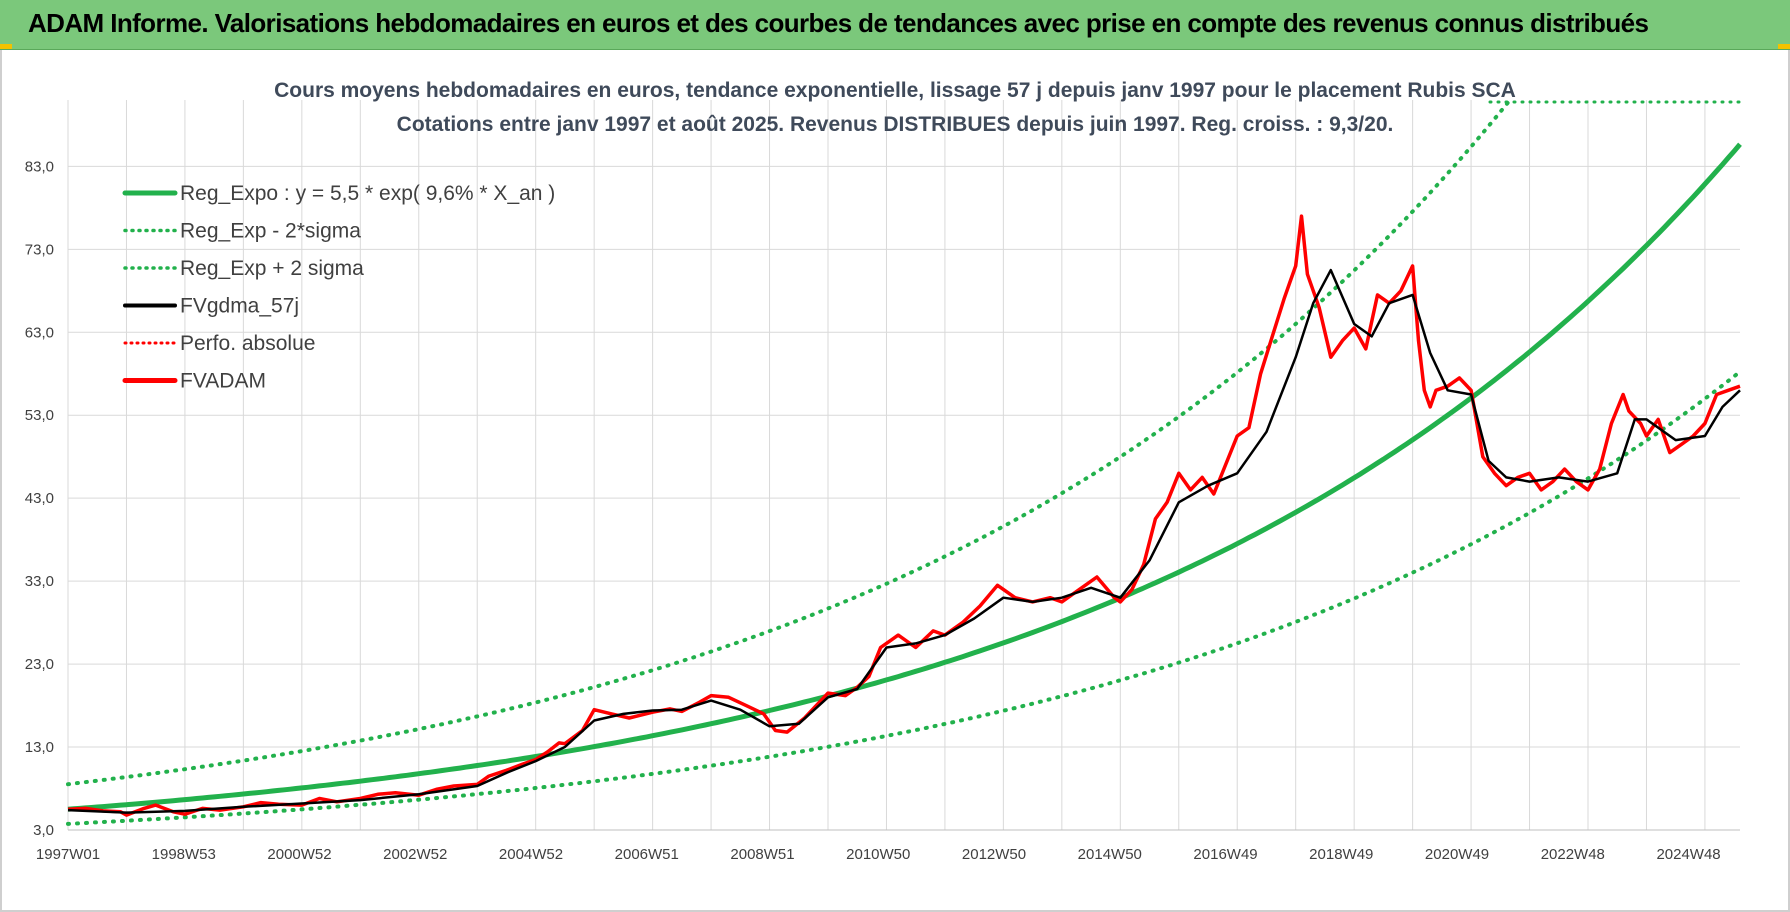  What do you see at coordinates (1688, 854) in the screenshot?
I see `x-tick-label: 2024W48` at bounding box center [1688, 854].